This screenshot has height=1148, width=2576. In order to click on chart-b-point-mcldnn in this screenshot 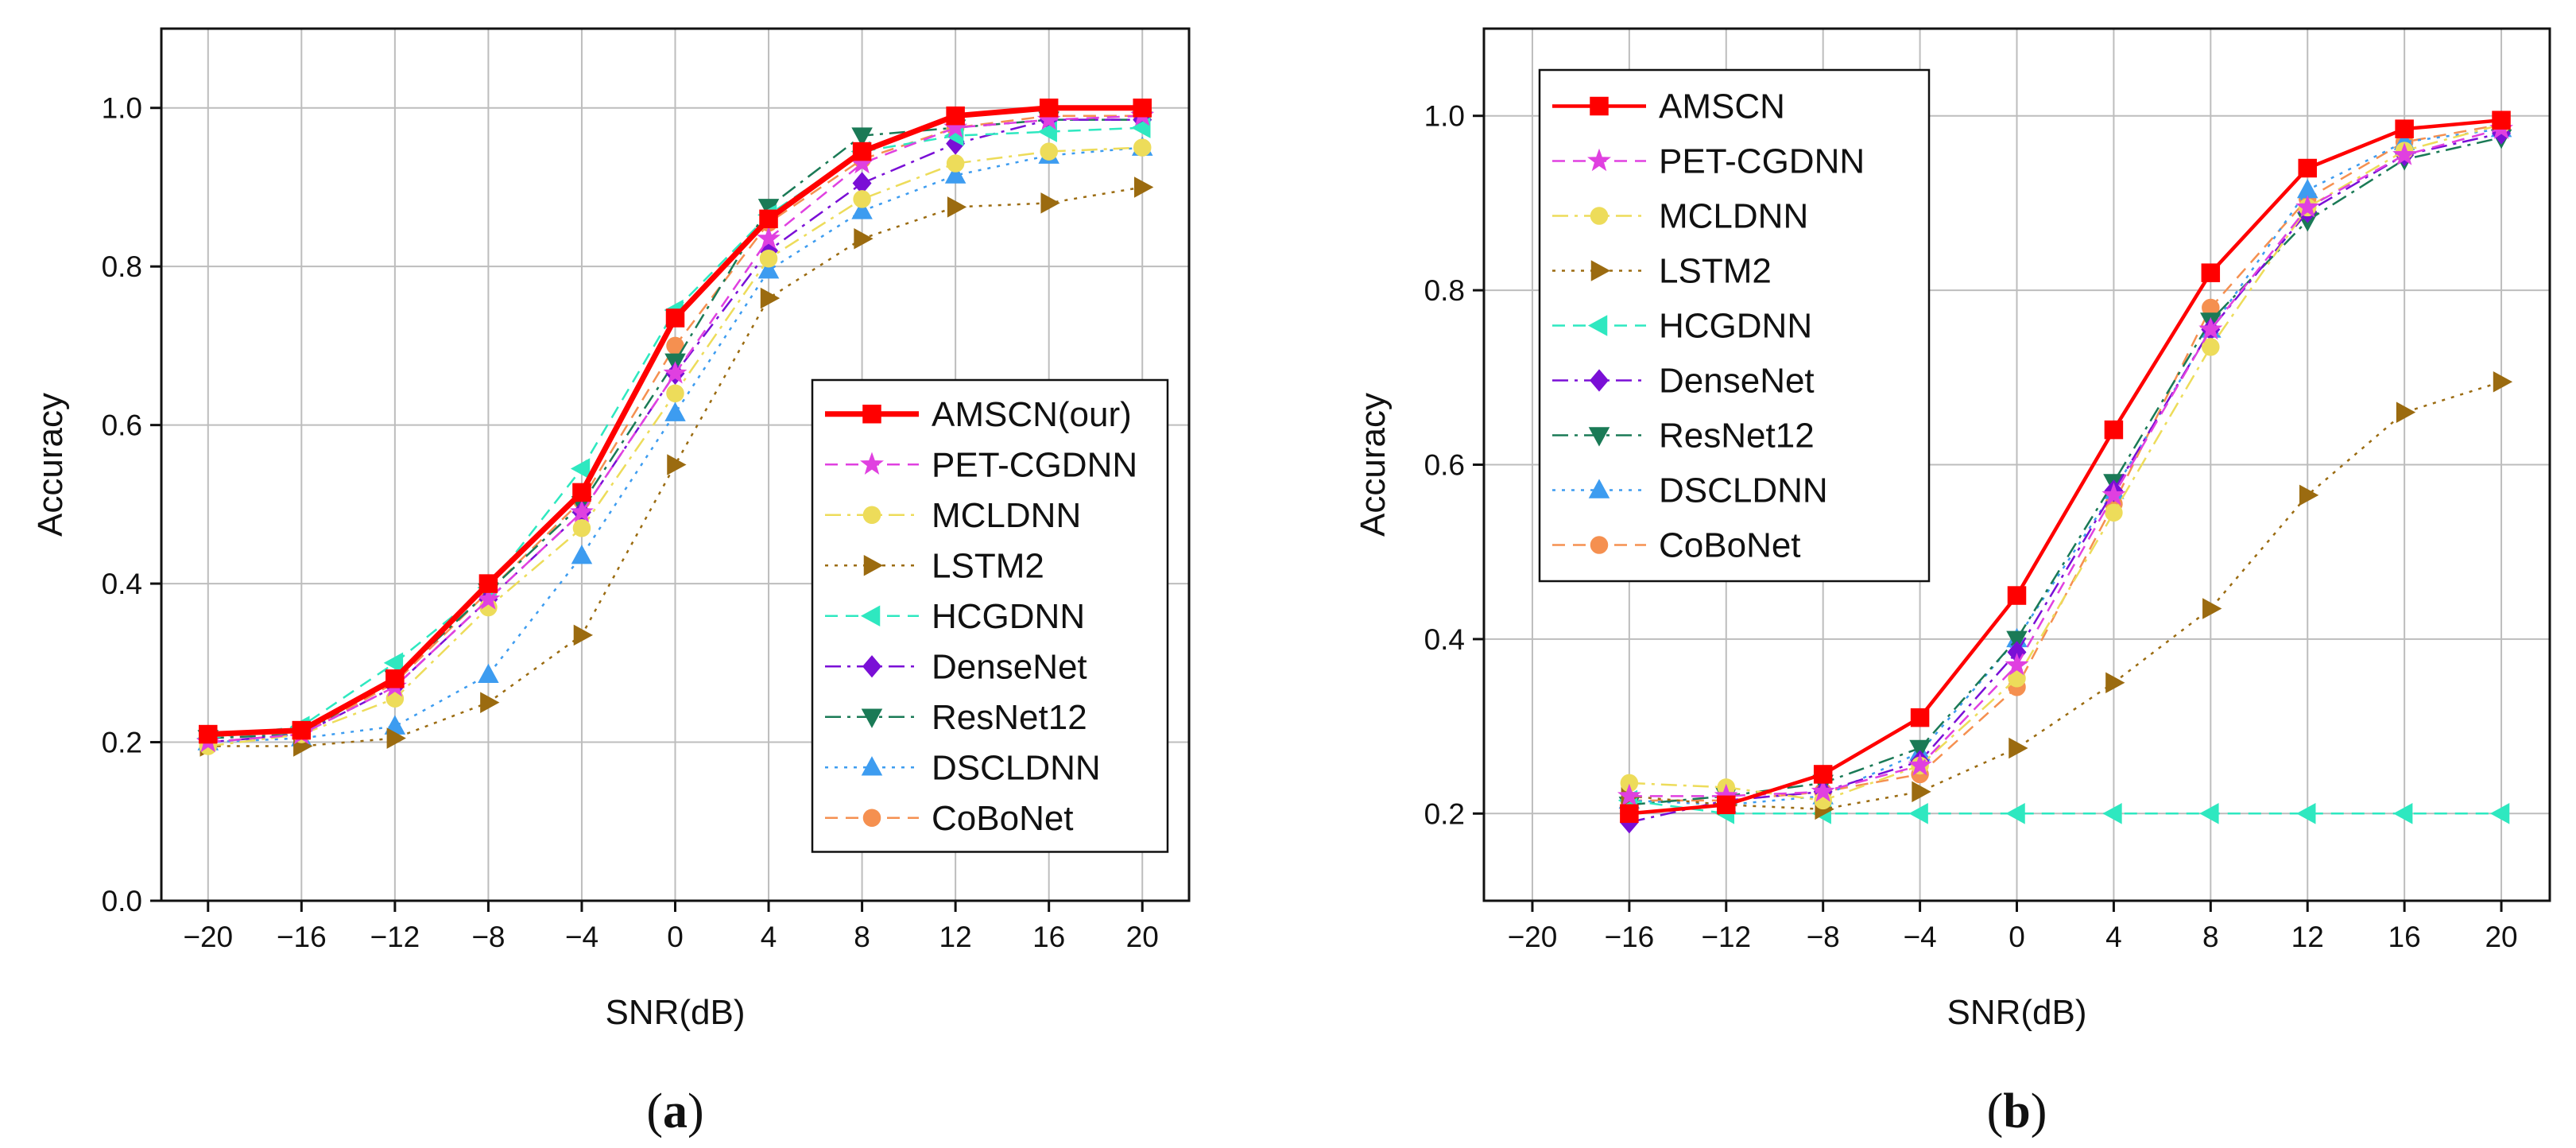, I will do `click(2114, 512)`.